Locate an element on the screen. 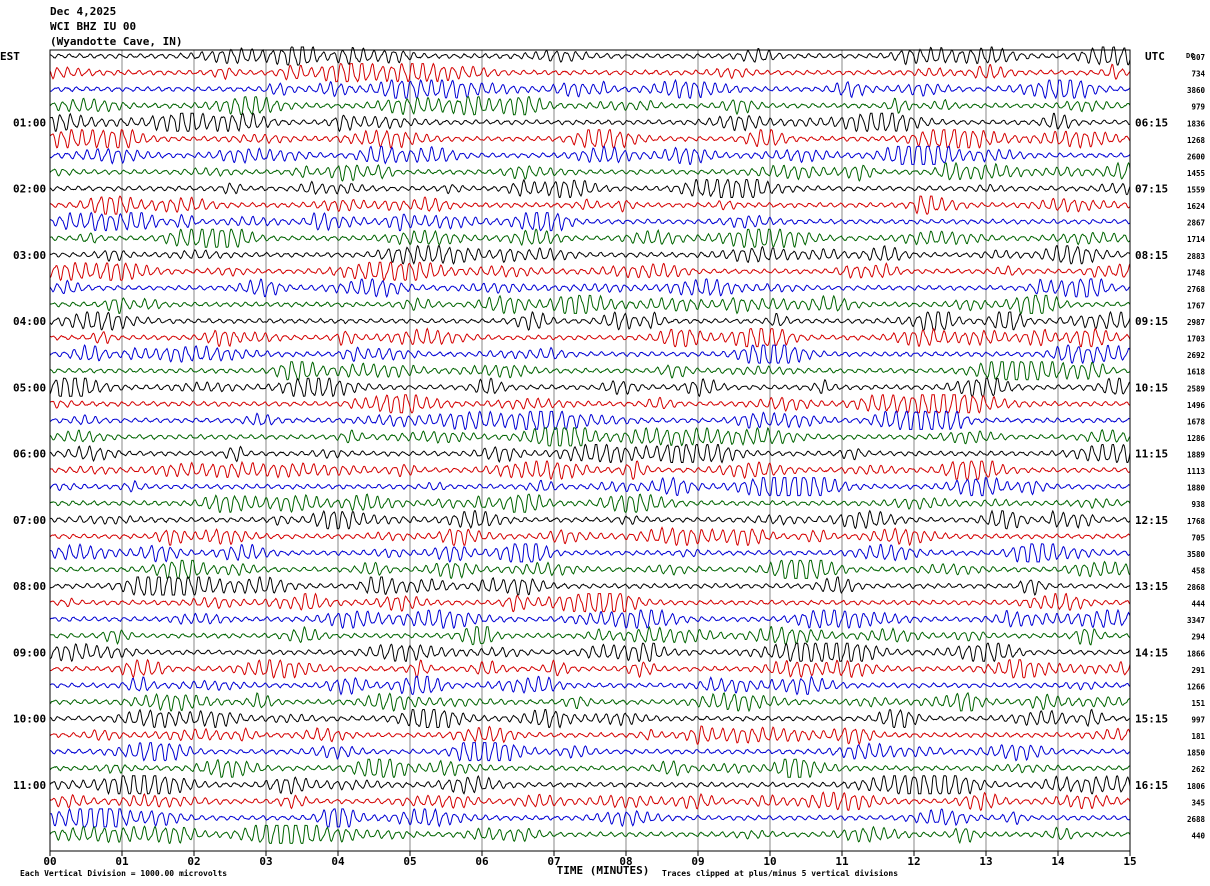 The image size is (1210, 886). est-hour-label: 03:00 is located at coordinates (29, 255).